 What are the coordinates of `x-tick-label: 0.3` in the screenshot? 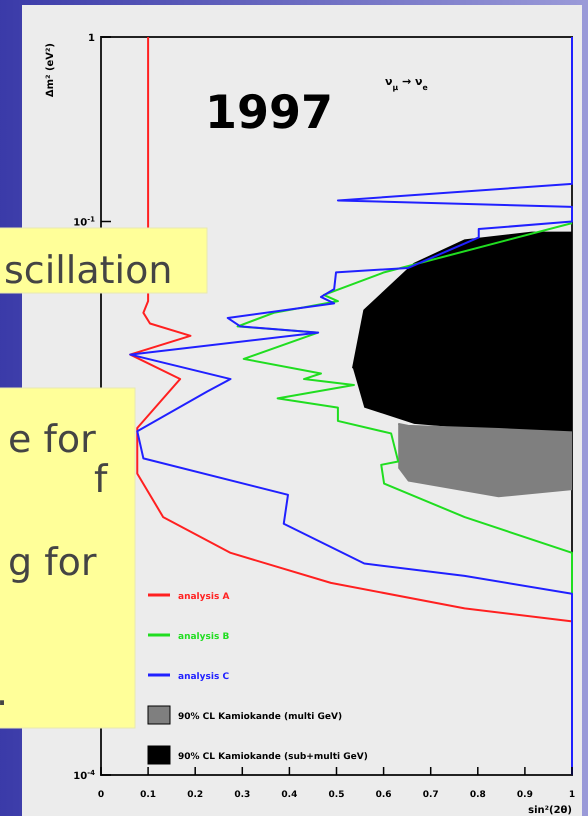 It's located at (242, 795).